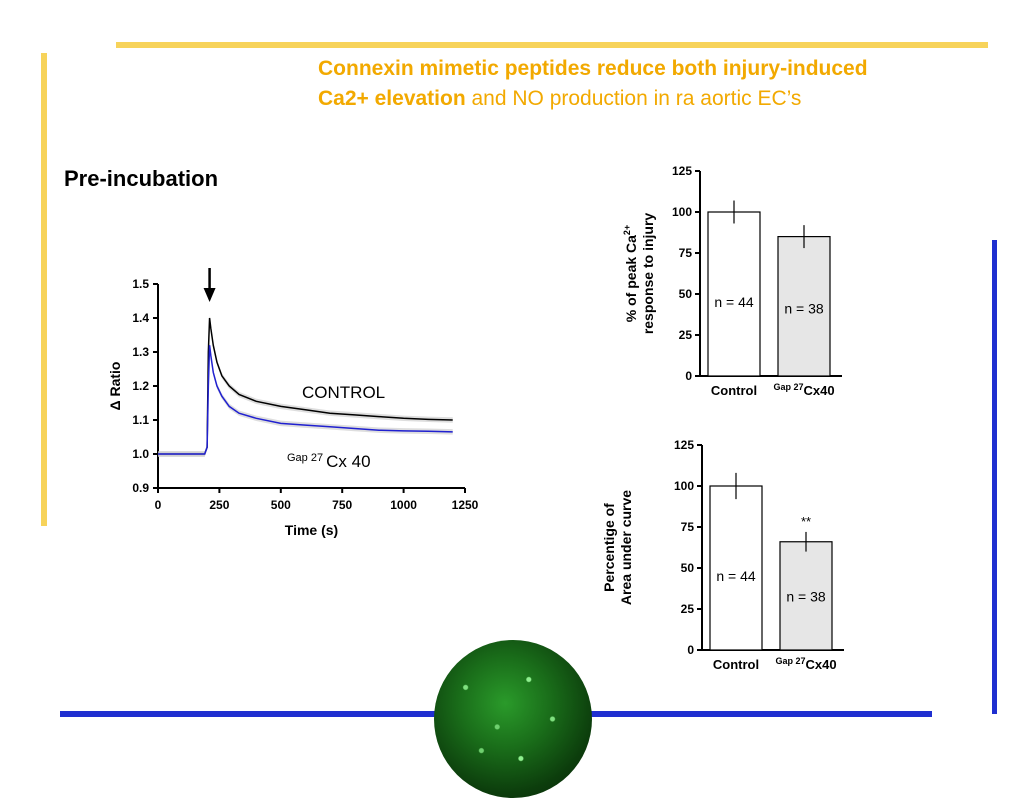 The image size is (1024, 798). Describe the element at coordinates (688, 527) in the screenshot. I see `bar-chart-2-y-tick-label: 75` at that location.